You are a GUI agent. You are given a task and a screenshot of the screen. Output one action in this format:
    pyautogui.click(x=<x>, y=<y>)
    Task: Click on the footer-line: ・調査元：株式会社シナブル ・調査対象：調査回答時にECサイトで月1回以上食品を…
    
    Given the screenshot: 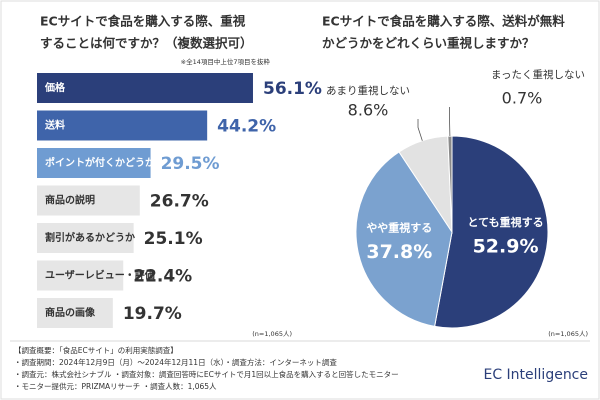 What is the action you would take?
    pyautogui.click(x=206, y=374)
    